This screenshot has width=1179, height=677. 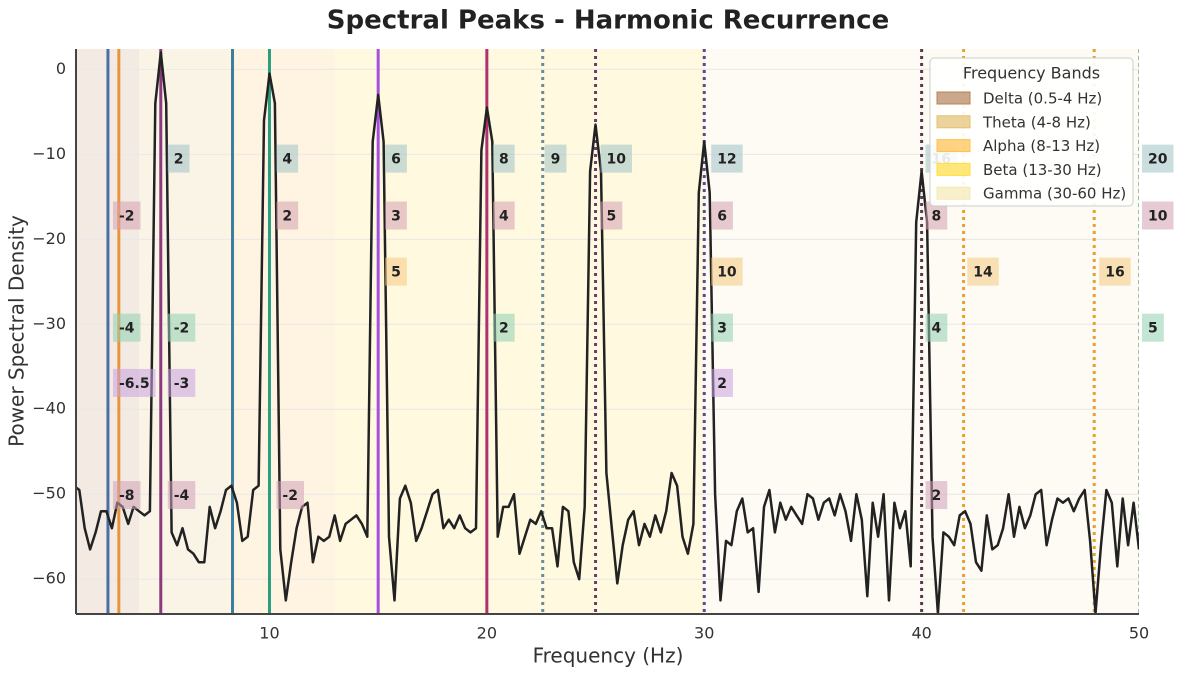 I want to click on x-tick-label: 10, so click(x=269, y=633).